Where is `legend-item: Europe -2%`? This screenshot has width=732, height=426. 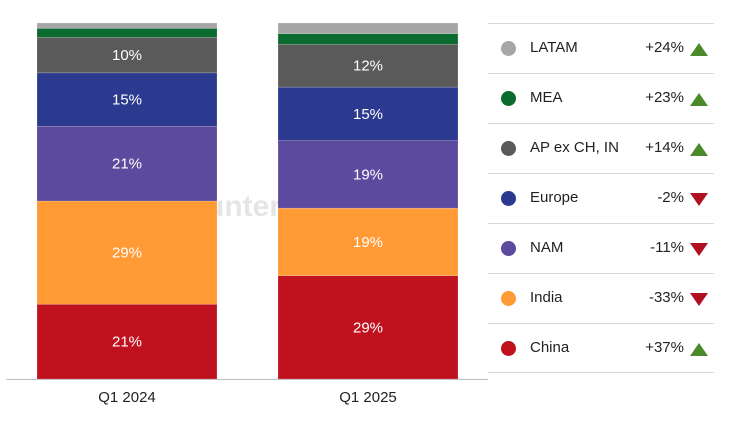
legend-item: Europe -2% is located at coordinates (601, 198).